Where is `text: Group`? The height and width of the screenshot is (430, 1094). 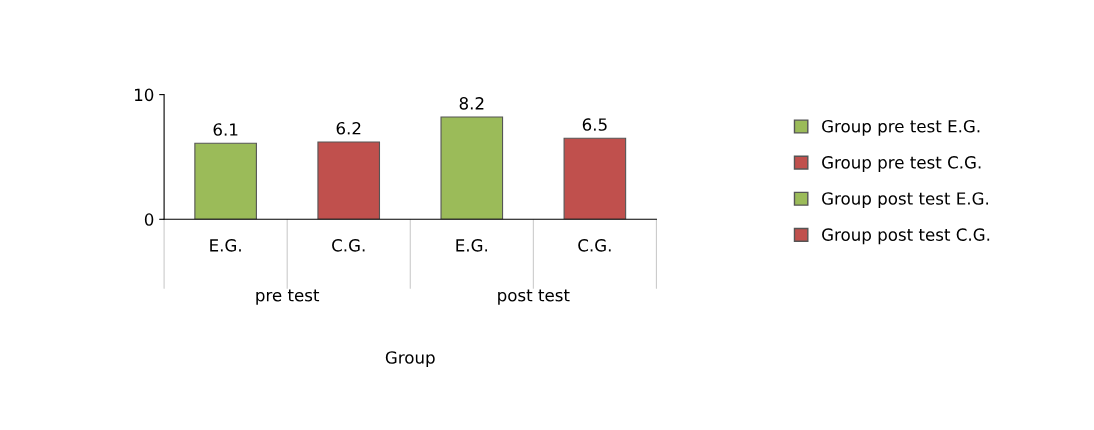
text: Group is located at coordinates (410, 359).